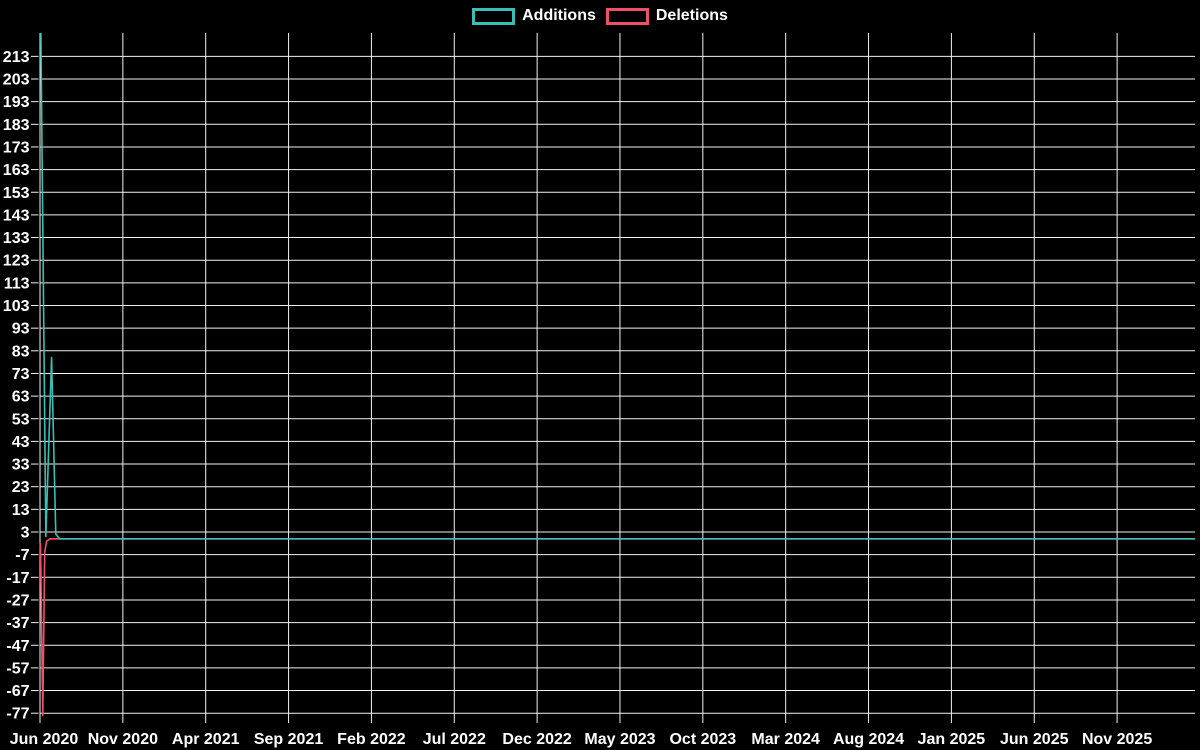  What do you see at coordinates (21, 510) in the screenshot?
I see `svg-text: 13` at bounding box center [21, 510].